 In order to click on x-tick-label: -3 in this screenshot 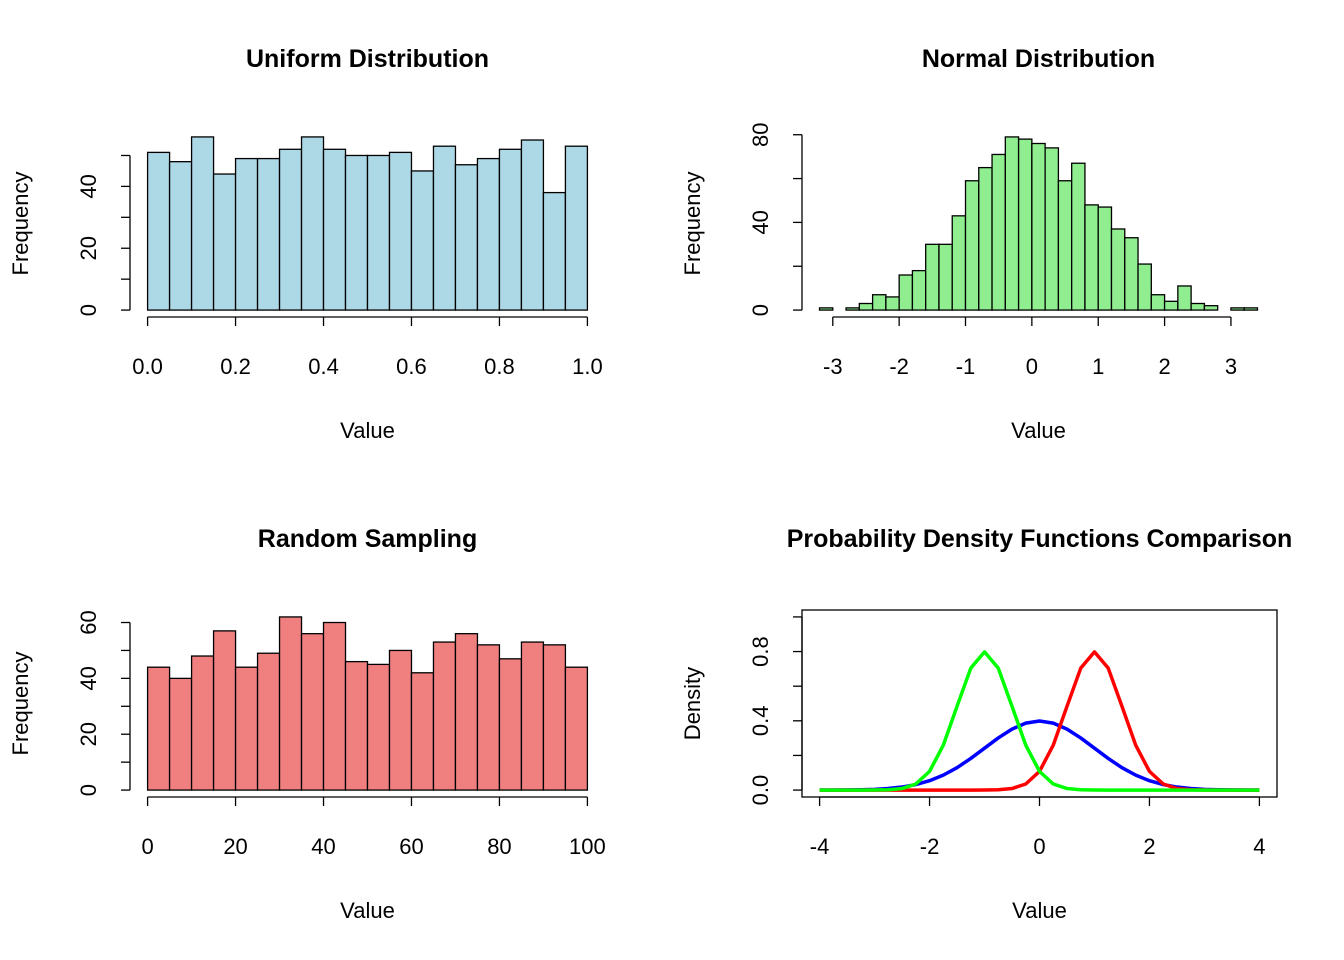, I will do `click(833, 366)`.